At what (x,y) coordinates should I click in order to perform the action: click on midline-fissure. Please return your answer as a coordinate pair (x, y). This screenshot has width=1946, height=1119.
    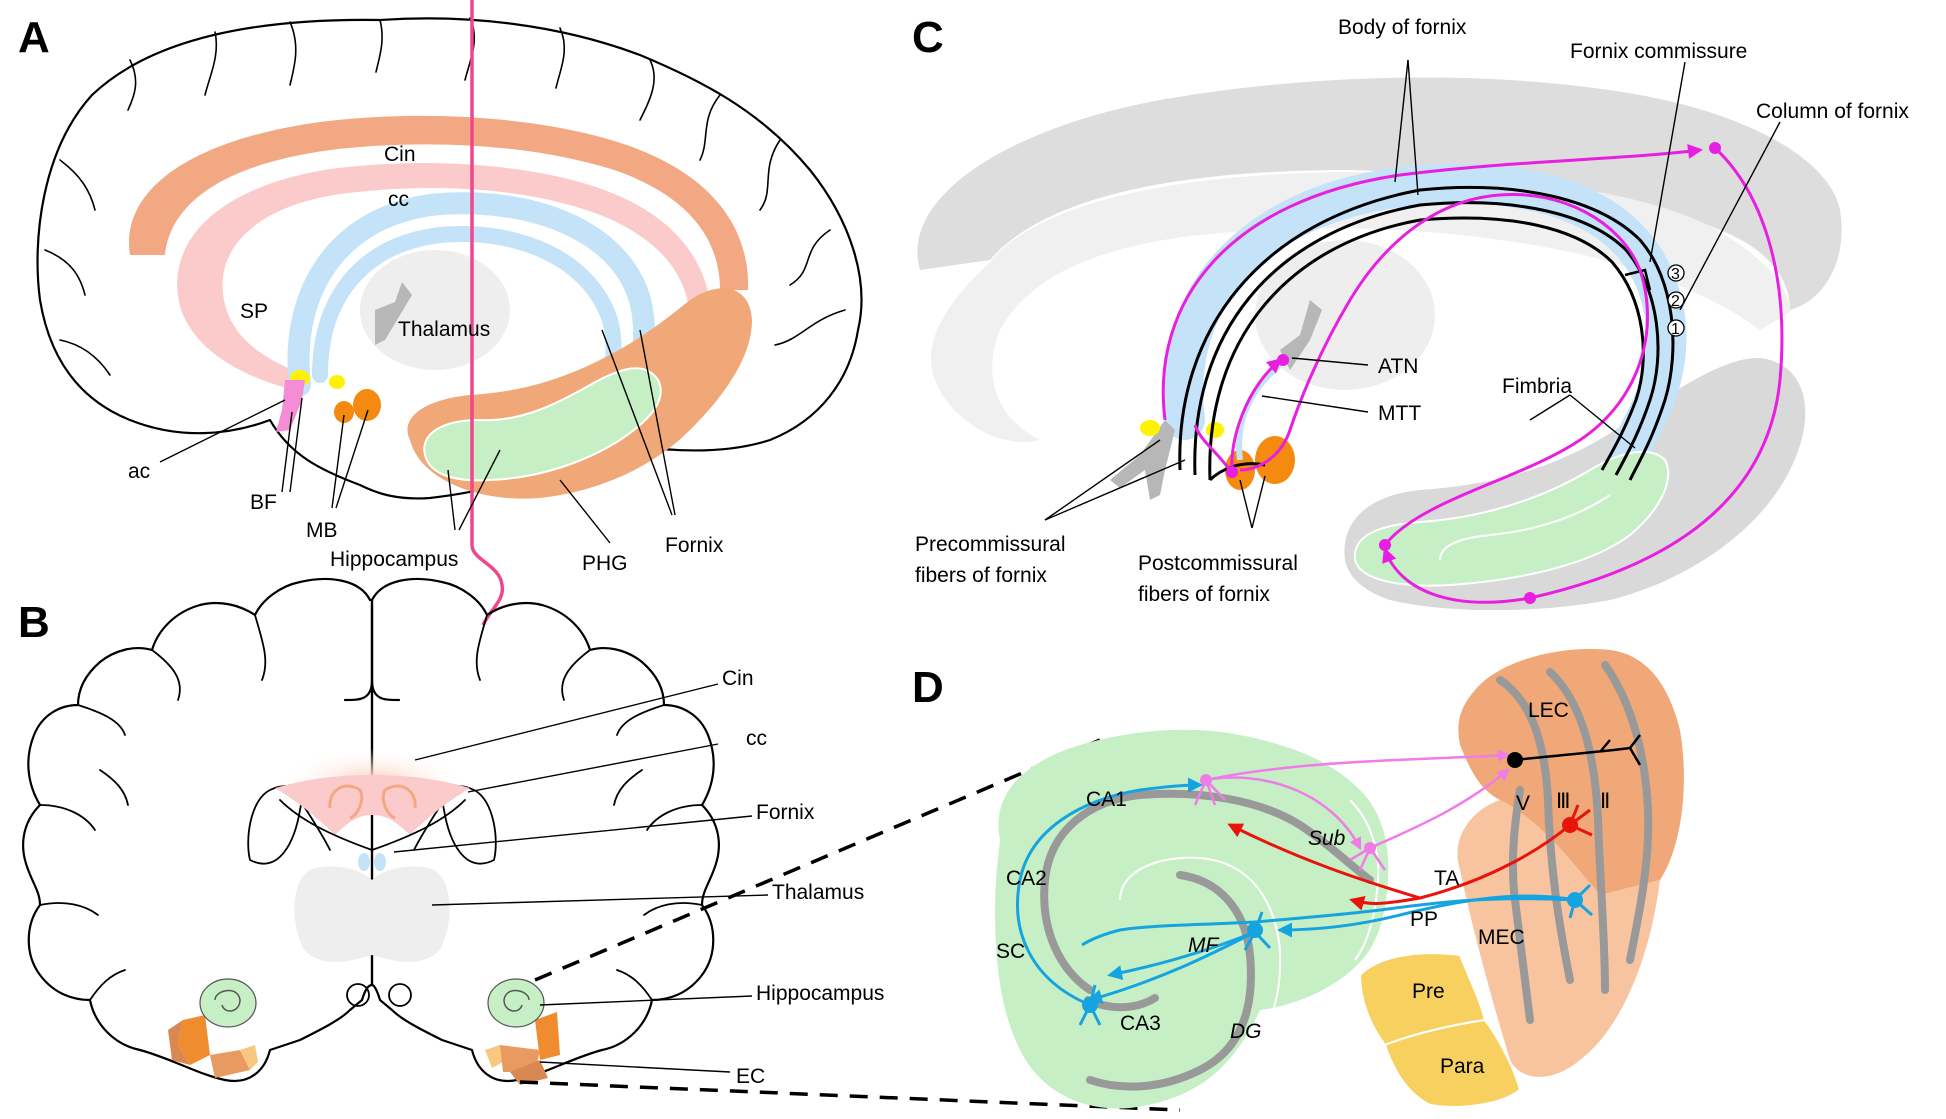
    Looking at the image, I should click on (372, 652).